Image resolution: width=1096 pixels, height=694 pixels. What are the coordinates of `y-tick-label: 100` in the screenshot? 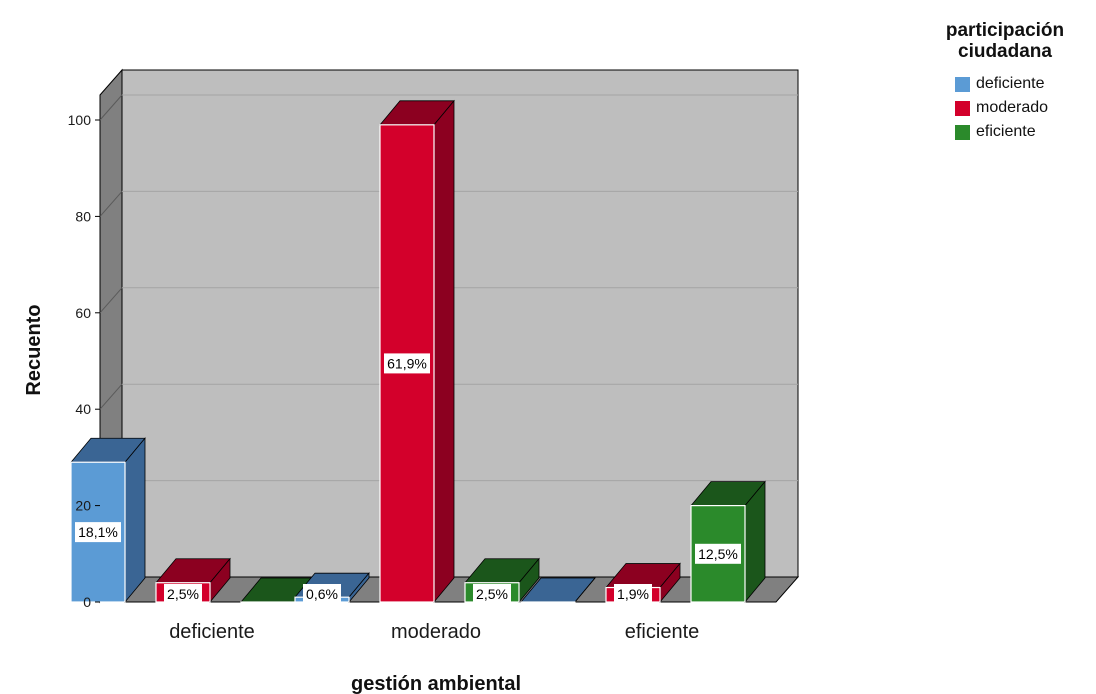 It's located at (80, 120).